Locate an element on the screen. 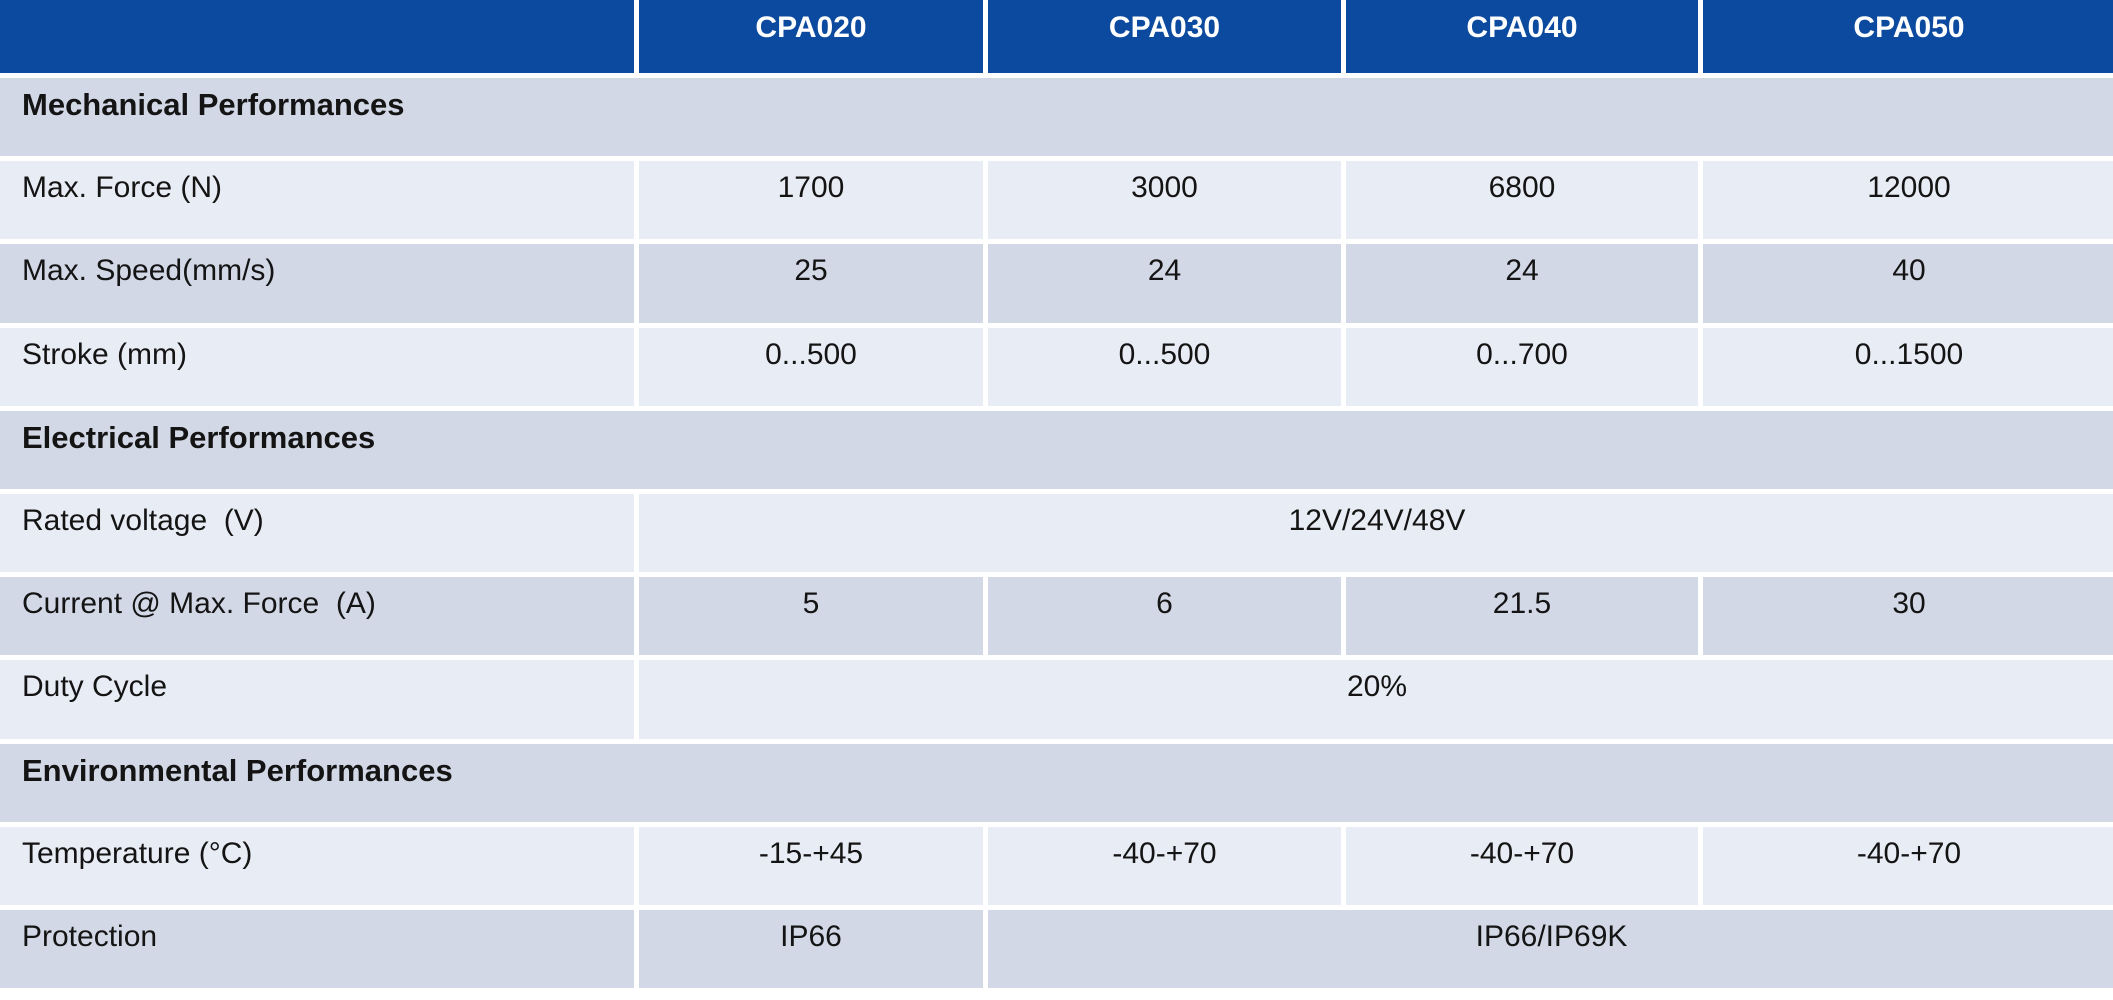 Image resolution: width=2113 pixels, height=1000 pixels. row-label: Current @ Max. Force (A) is located at coordinates (317, 616).